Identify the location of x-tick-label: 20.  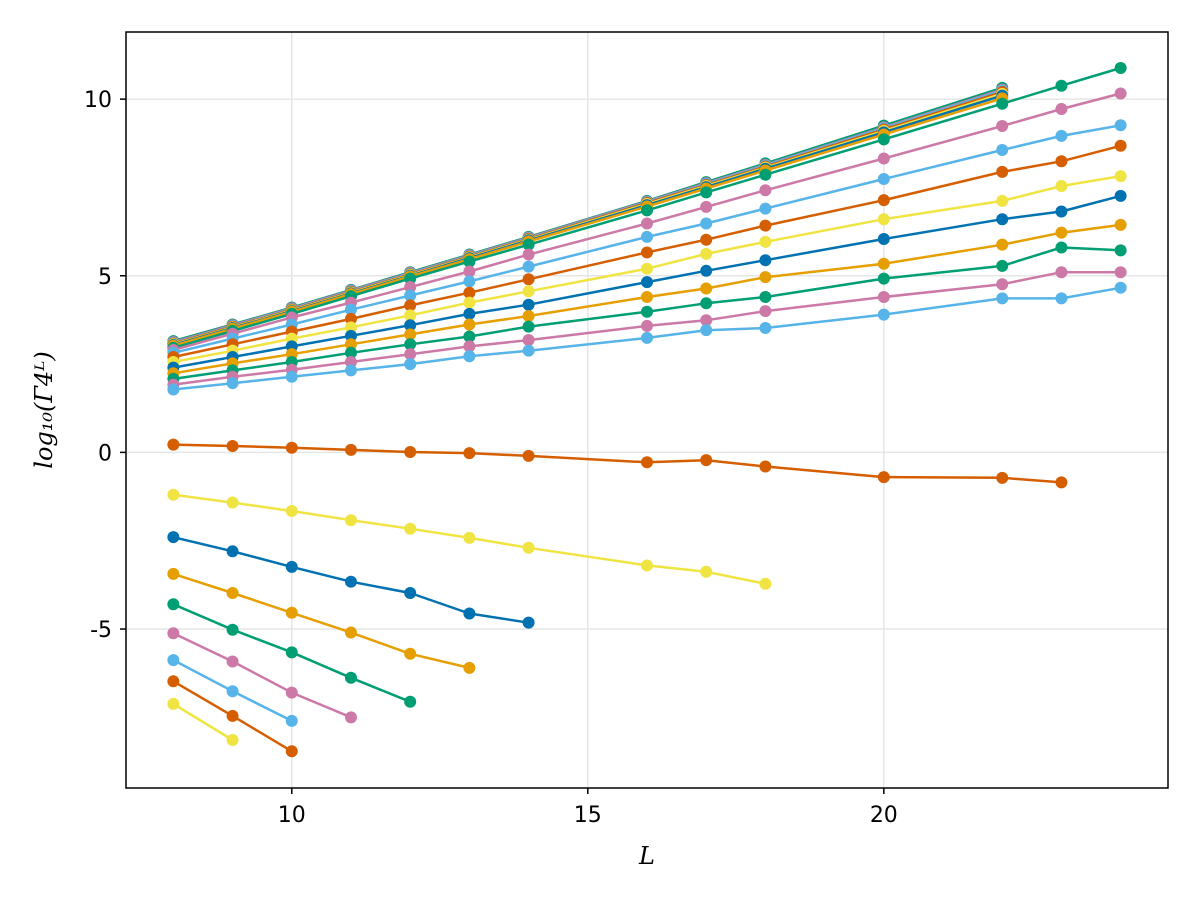
(884, 815).